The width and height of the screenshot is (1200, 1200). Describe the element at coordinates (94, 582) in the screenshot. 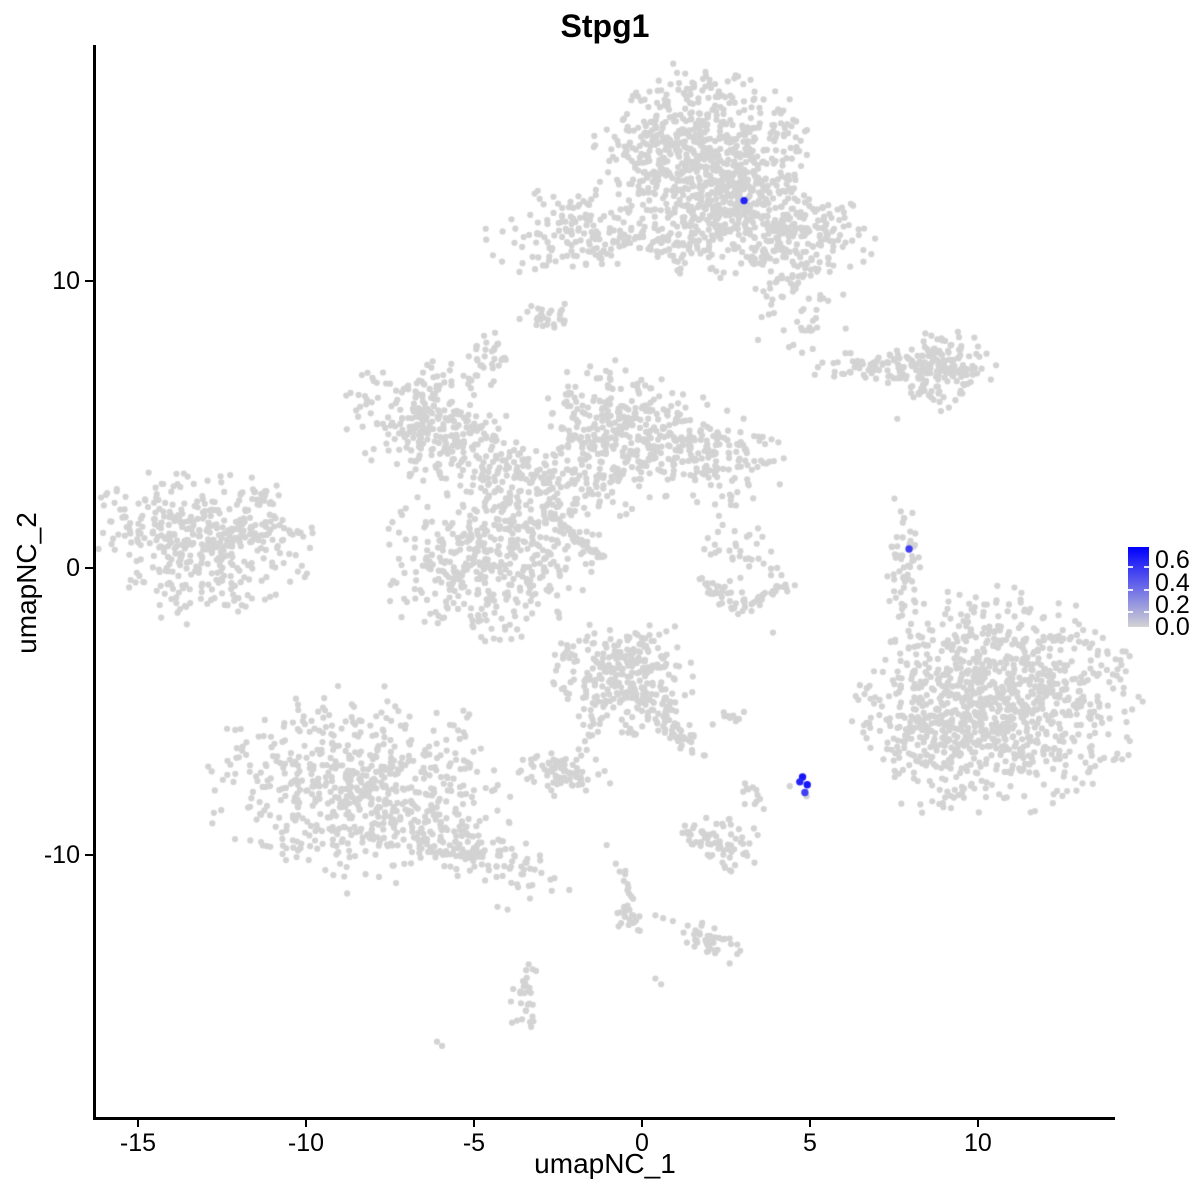

I see `y-axis-line` at that location.